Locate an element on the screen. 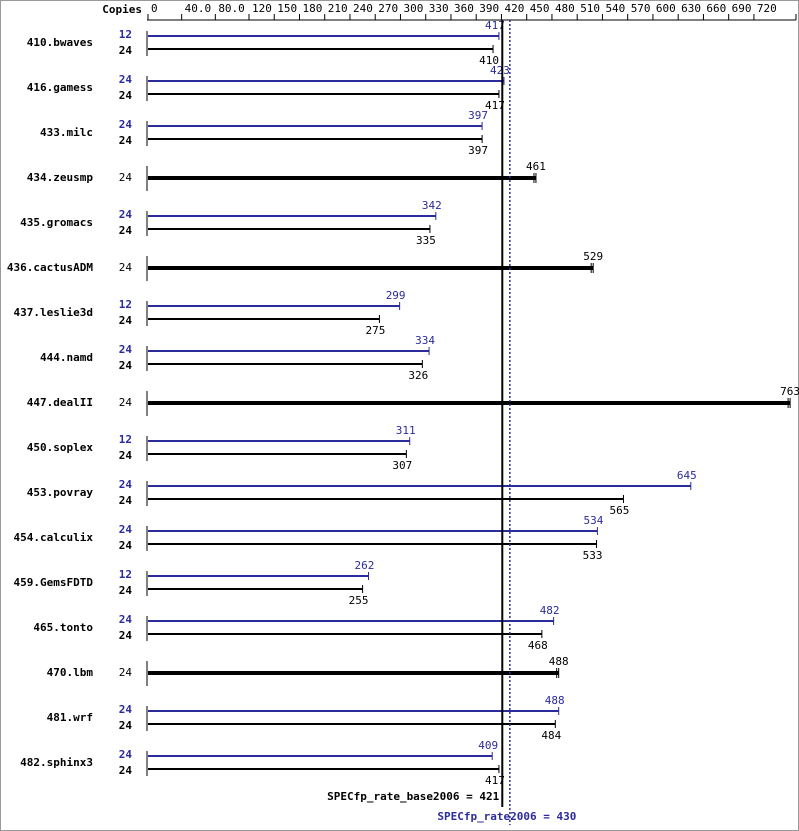 The image size is (799, 831). value-label: 529 is located at coordinates (593, 256).